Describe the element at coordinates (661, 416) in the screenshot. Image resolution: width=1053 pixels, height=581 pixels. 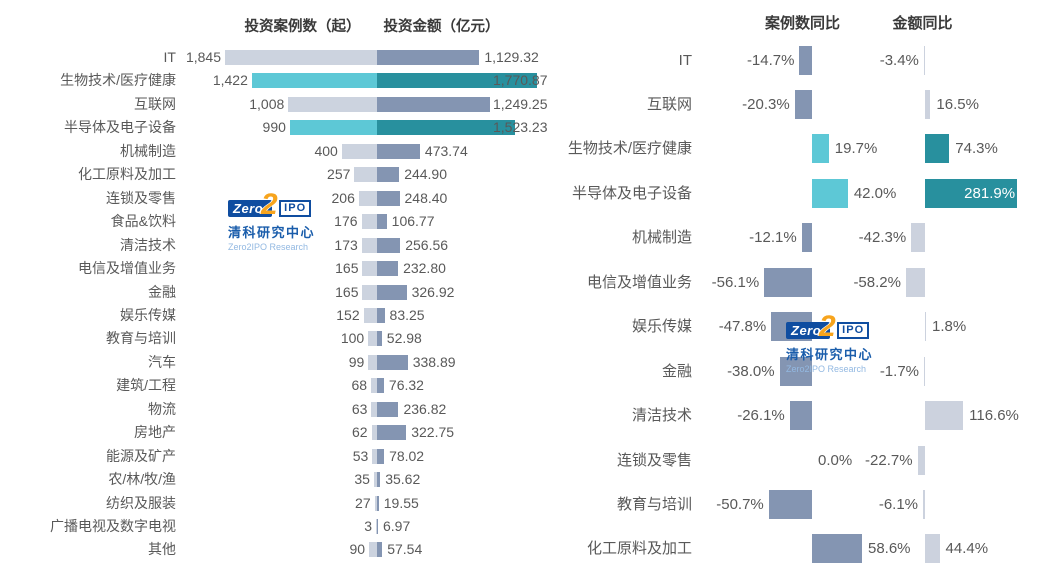
I see `category-label: 清洁技术` at that location.